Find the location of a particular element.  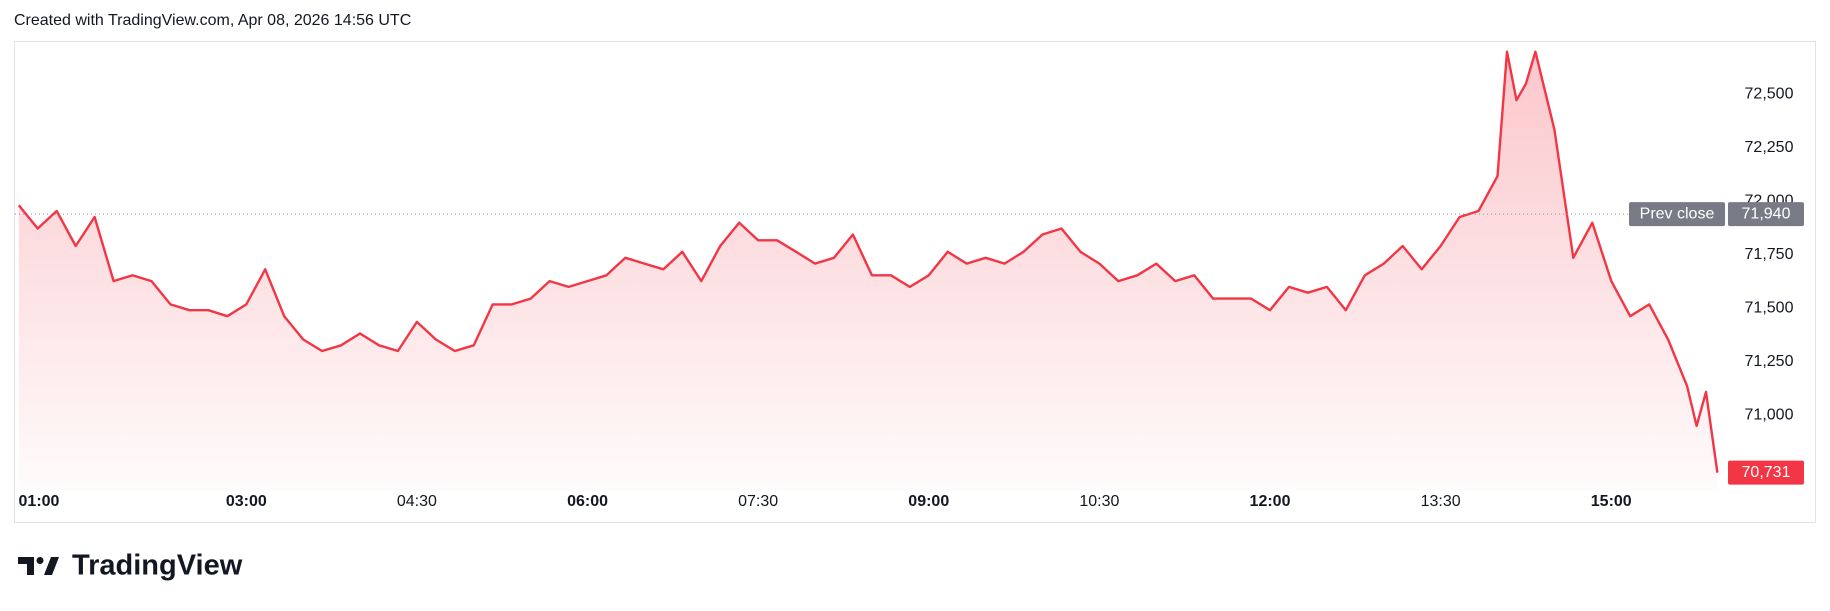

prev-close-label: Prev close is located at coordinates (1677, 213).